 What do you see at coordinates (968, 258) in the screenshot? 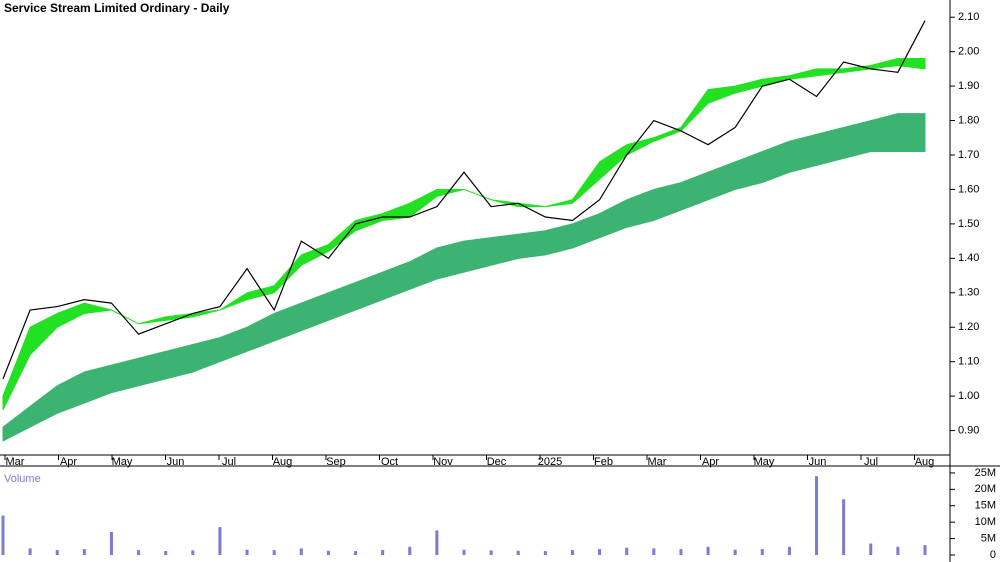
I see `y-tick-label: 1.40` at bounding box center [968, 258].